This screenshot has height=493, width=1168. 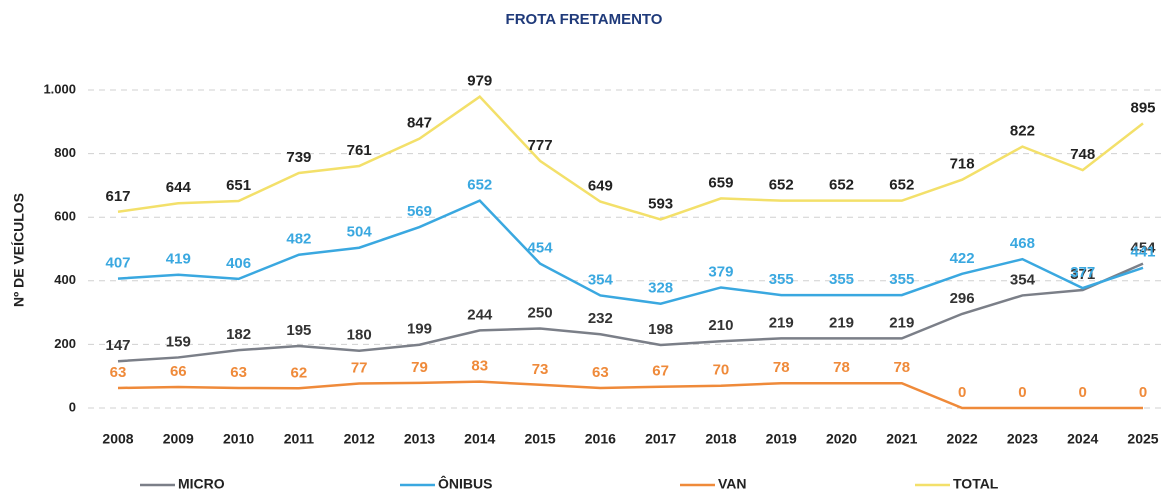 What do you see at coordinates (660, 439) in the screenshot?
I see `x-tick-label: 2017` at bounding box center [660, 439].